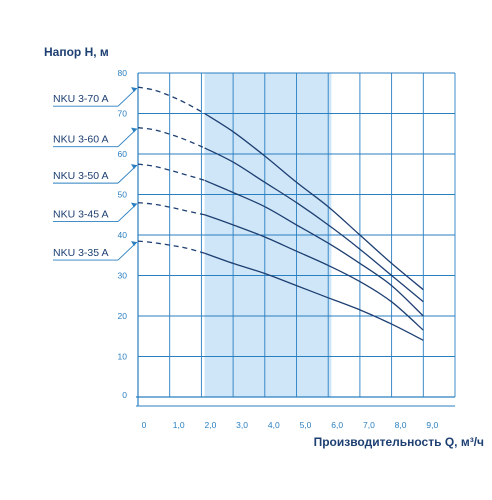 The height and width of the screenshot is (500, 492). What do you see at coordinates (179, 425) in the screenshot?
I see `x-tick-label: 1,0` at bounding box center [179, 425].